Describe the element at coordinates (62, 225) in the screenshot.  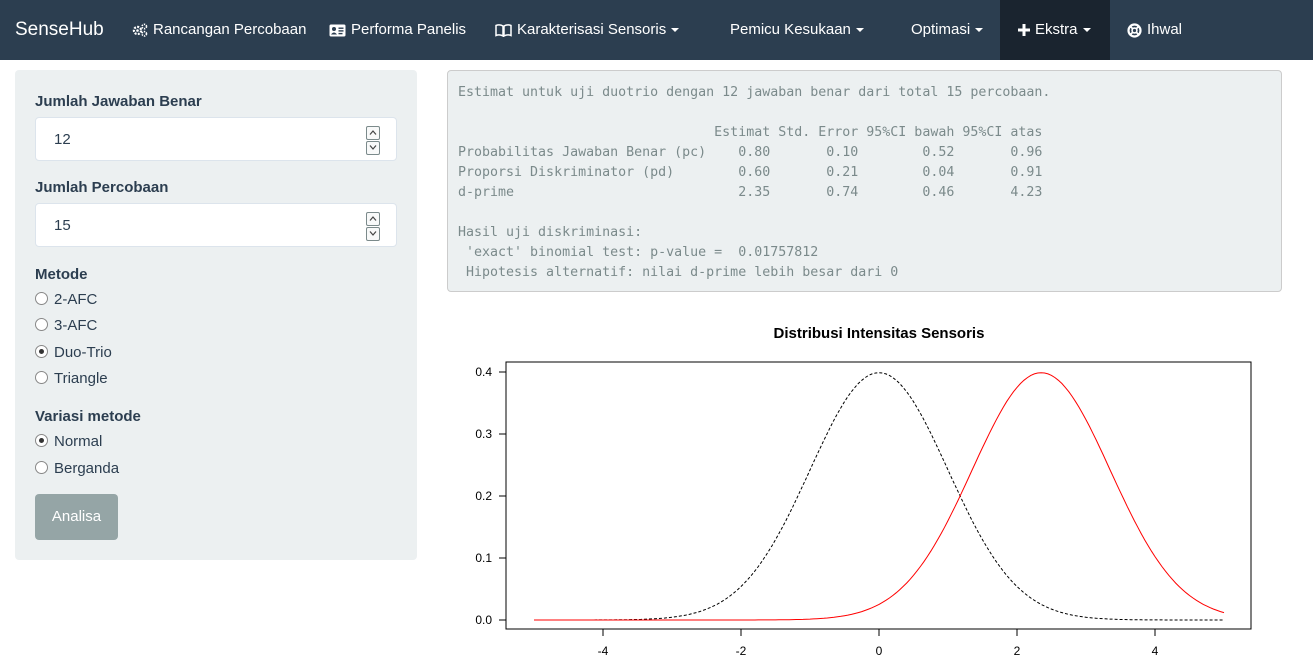
I see `trials-value: 15` at that location.